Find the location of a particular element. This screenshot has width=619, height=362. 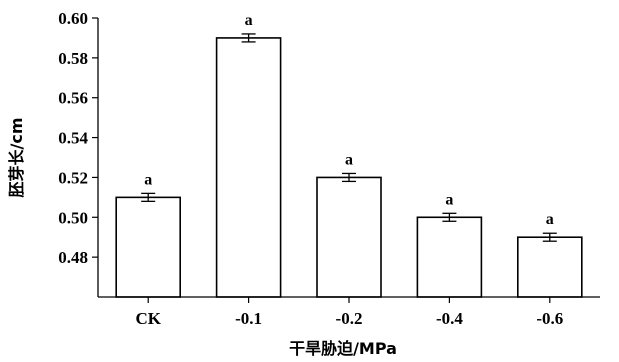

y-axis-ticks: 0.48 0.50 0.52 0.54 0.56 0.58 0.60 is located at coordinates (78, 138).